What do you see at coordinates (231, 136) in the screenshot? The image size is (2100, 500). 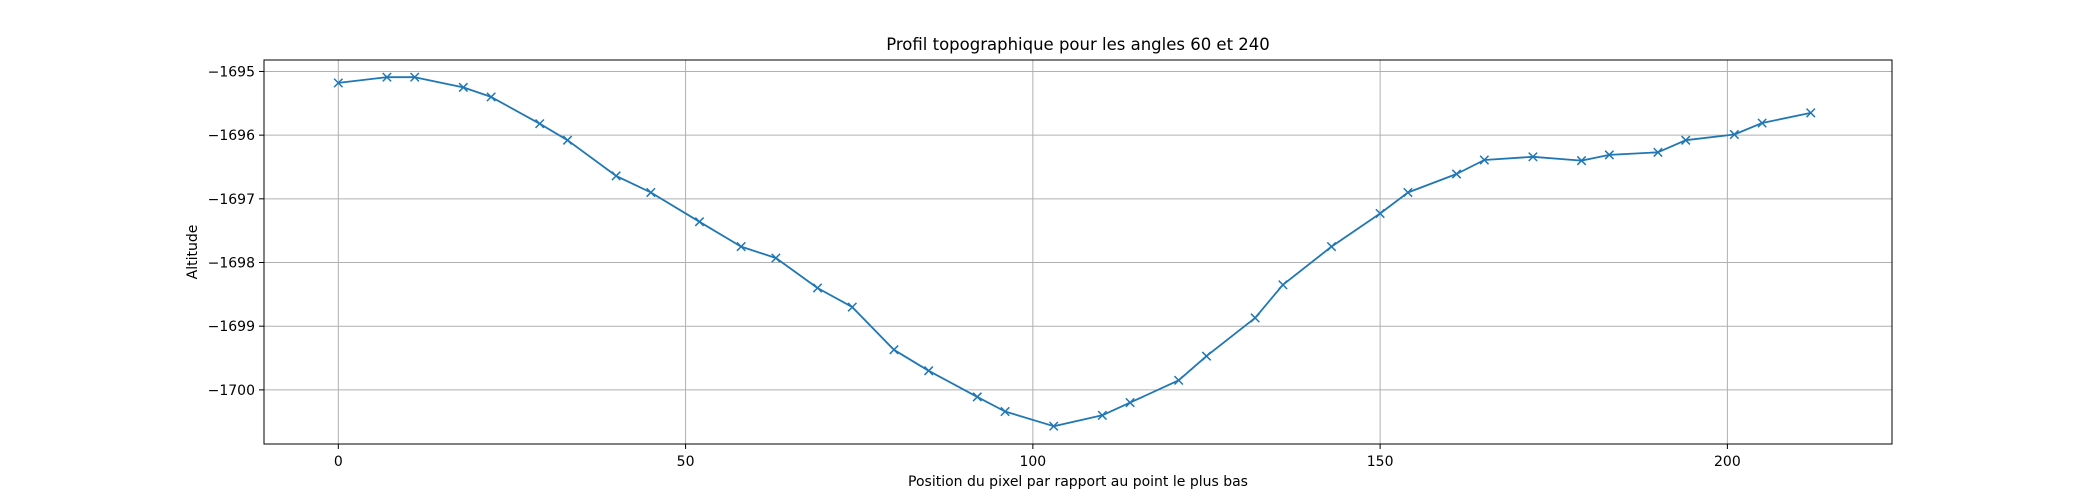 I see `y-tick-label: −1696` at bounding box center [231, 136].